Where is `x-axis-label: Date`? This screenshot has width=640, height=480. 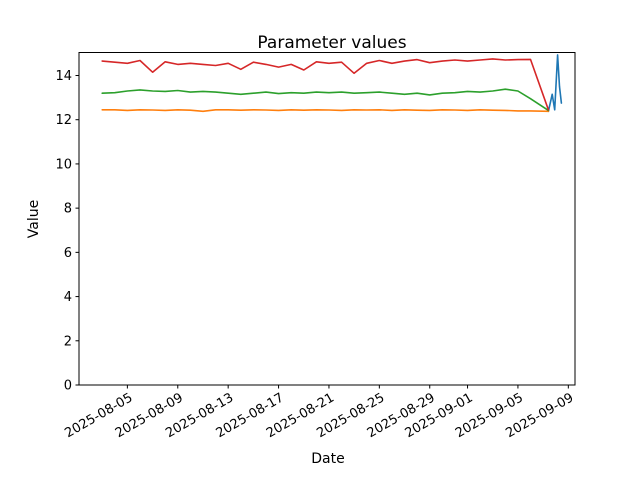
x-axis-label: Date is located at coordinates (327, 459).